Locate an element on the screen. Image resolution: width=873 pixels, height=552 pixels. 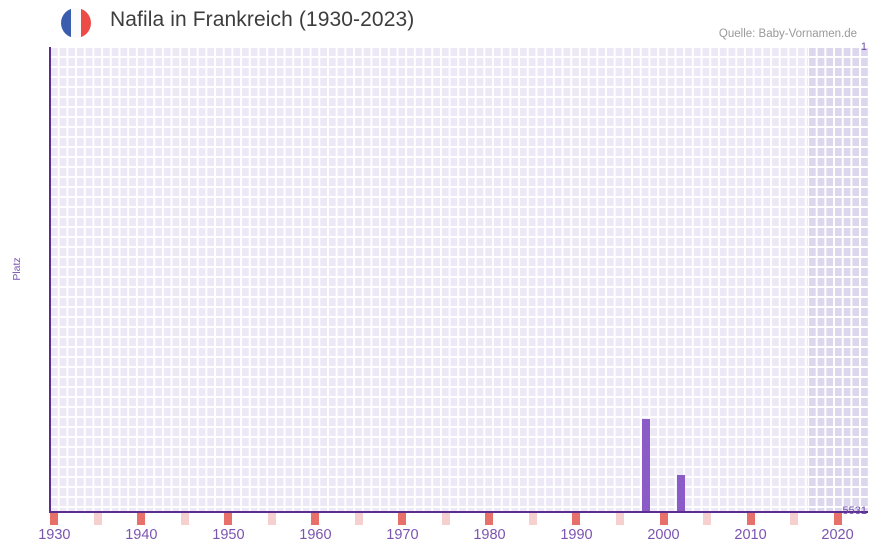
france-flag-icon is located at coordinates (76, 23).